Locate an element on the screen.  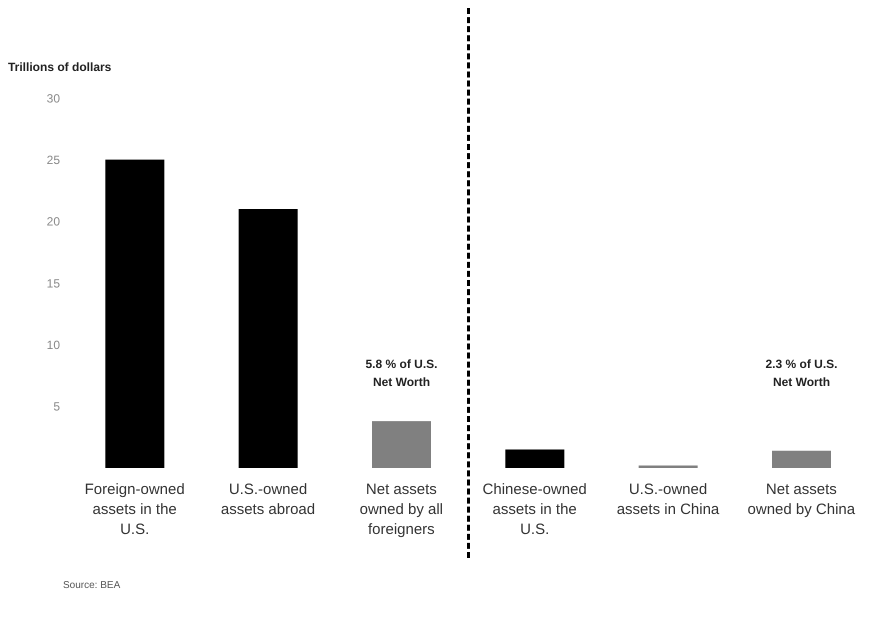
annotation: 2.3 % of U.S. Net Worth is located at coordinates (801, 373).